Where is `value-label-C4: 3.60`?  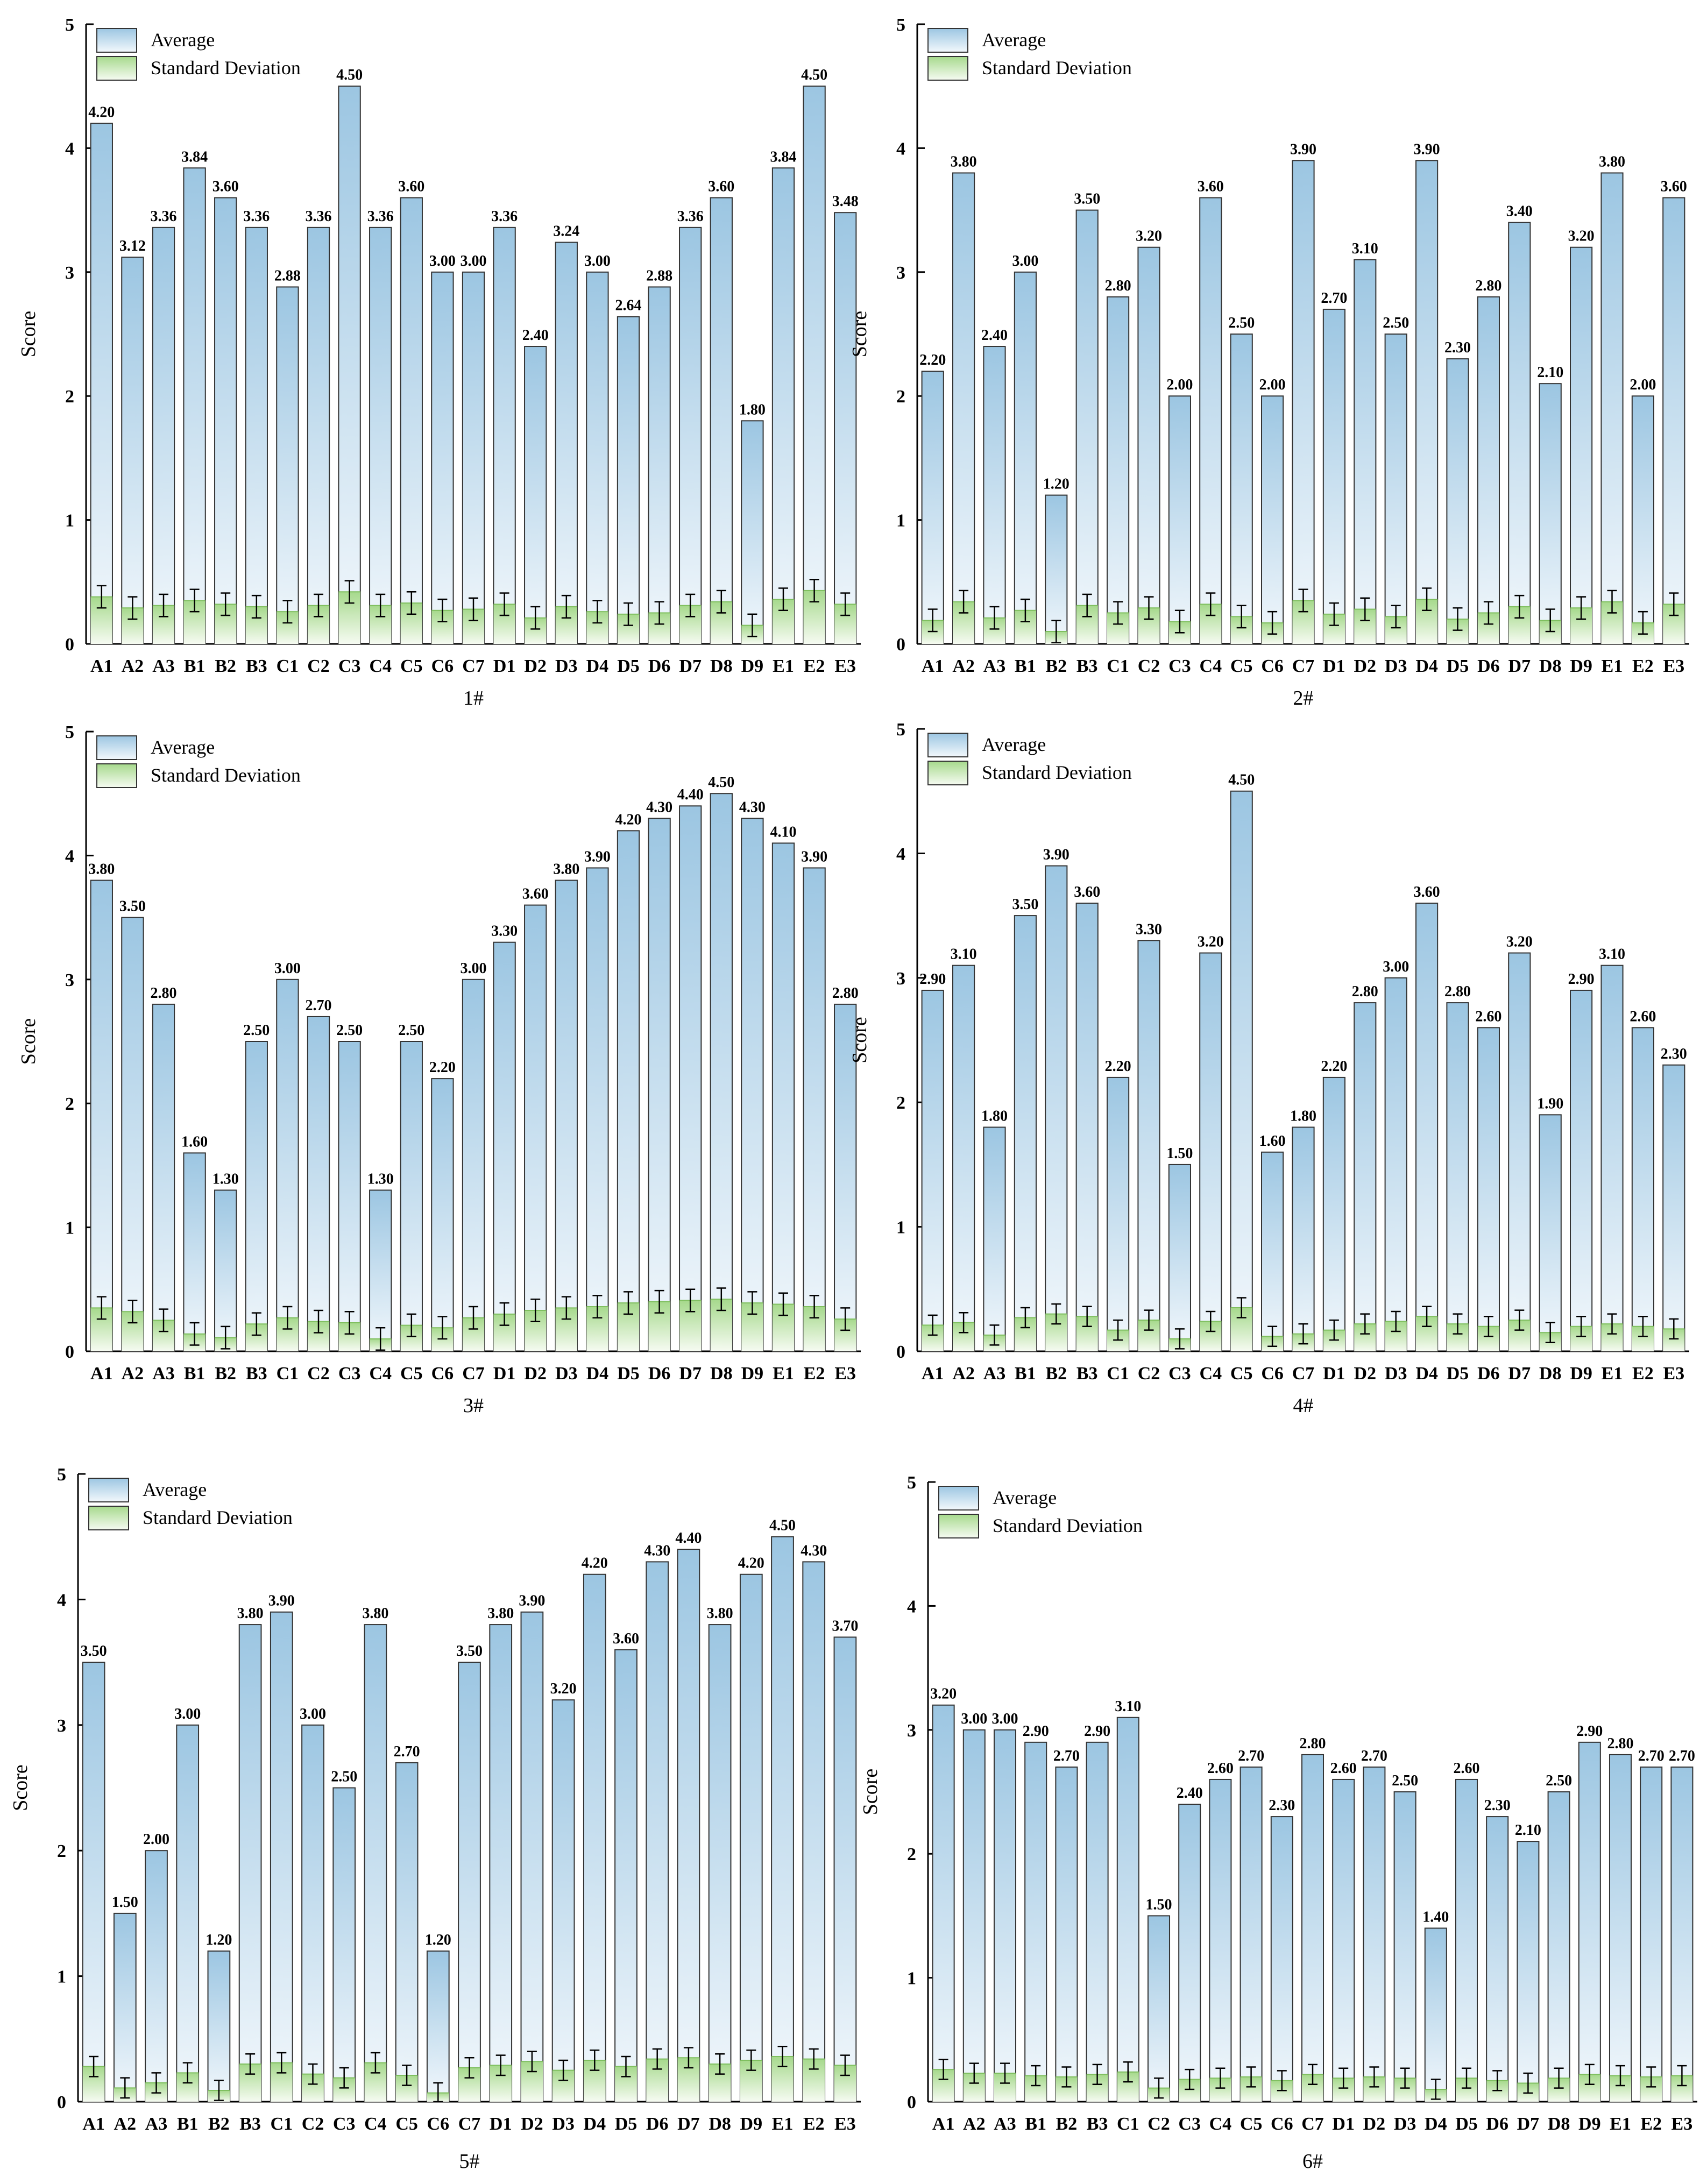 value-label-C4: 3.60 is located at coordinates (1211, 187).